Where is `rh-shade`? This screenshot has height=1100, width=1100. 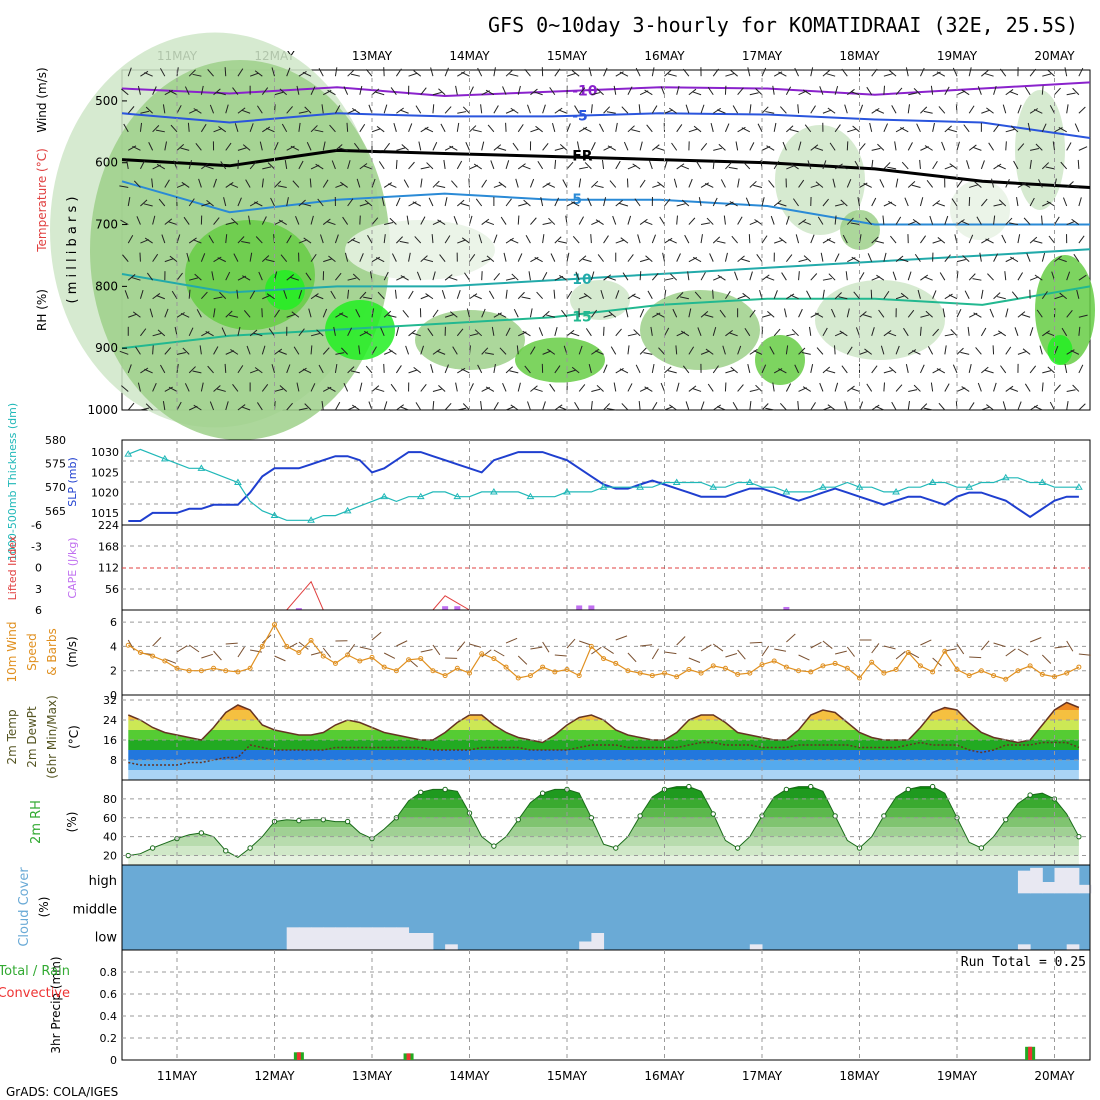
rh-shade is located at coordinates (560, 360).